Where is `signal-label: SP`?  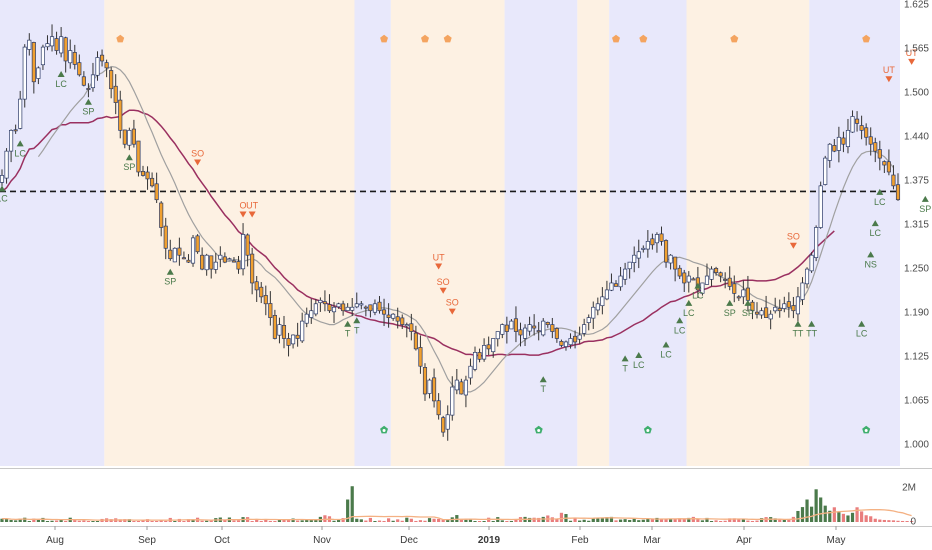 signal-label: SP is located at coordinates (748, 313).